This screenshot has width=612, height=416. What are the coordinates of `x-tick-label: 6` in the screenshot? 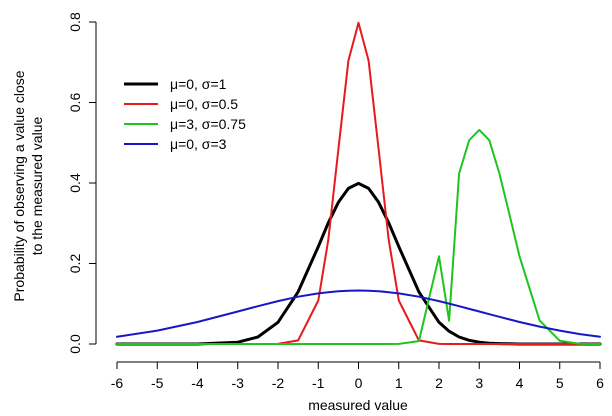 It's located at (600, 383).